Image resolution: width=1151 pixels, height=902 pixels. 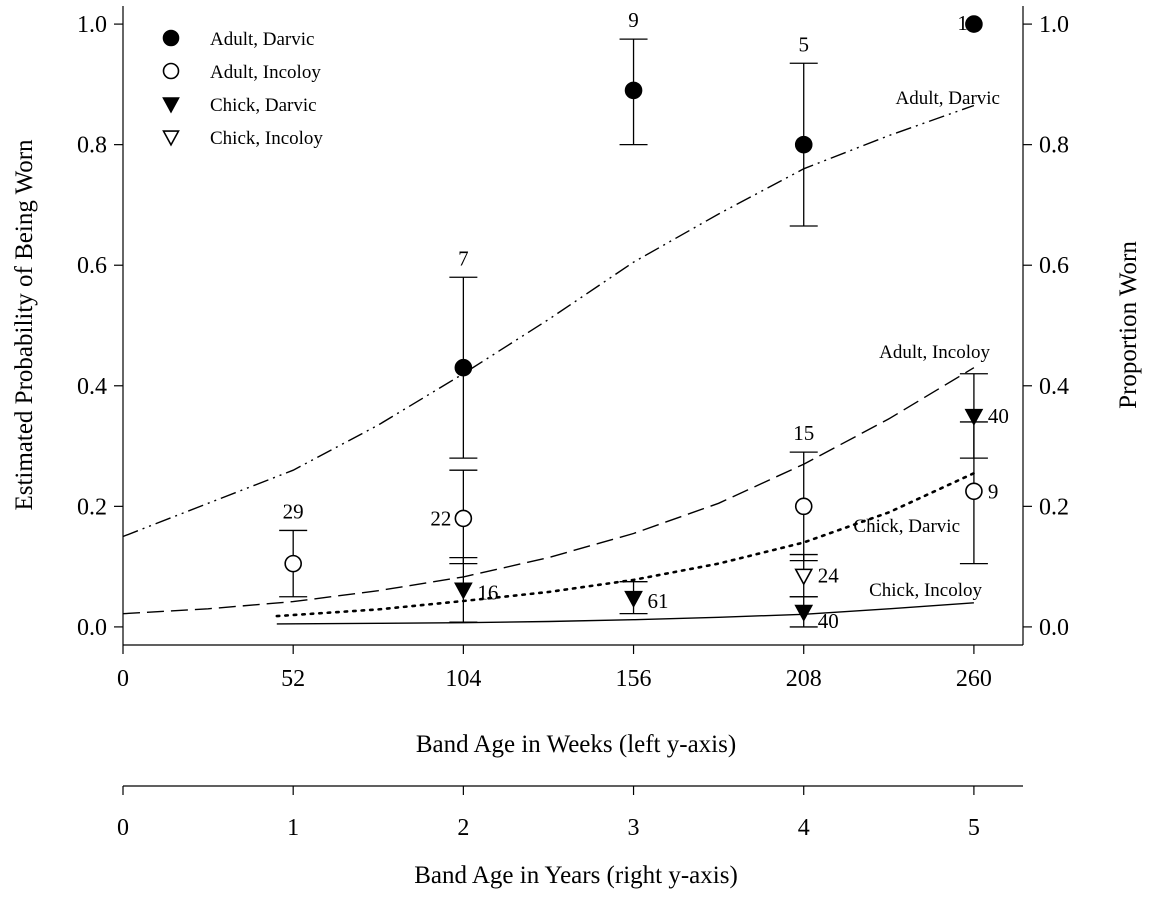 I want to click on y-tick-label-right: 1.0, so click(x=1054, y=25).